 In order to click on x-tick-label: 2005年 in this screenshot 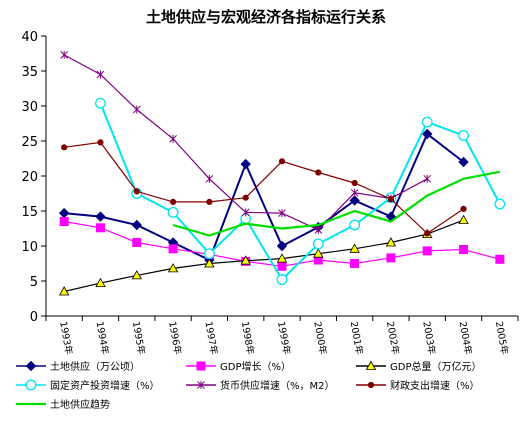, I will do `click(502, 338)`.